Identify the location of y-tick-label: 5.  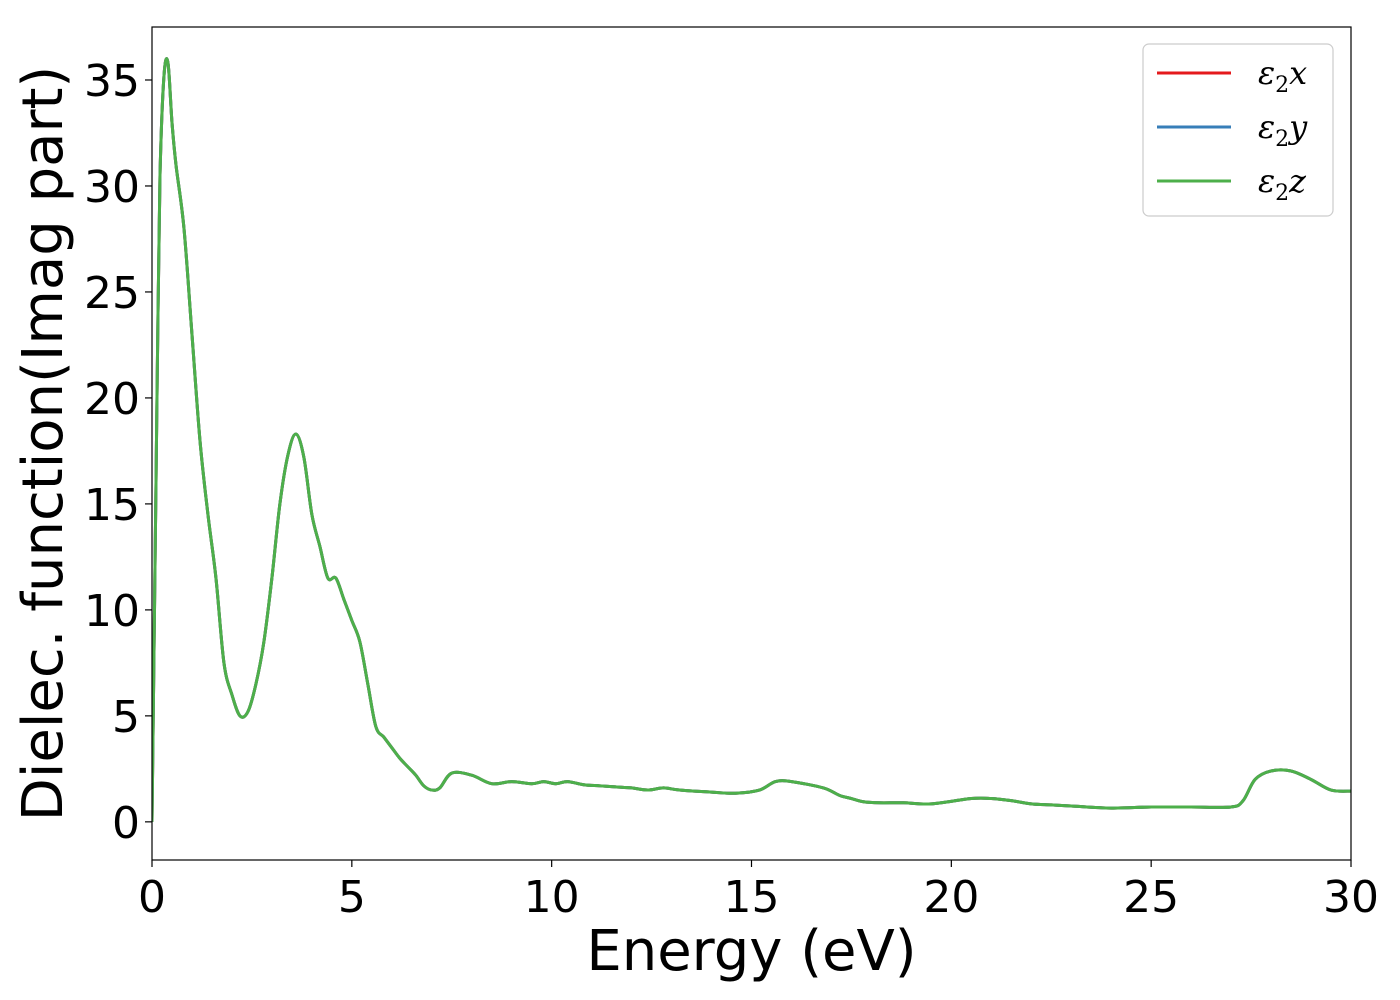
(126, 717).